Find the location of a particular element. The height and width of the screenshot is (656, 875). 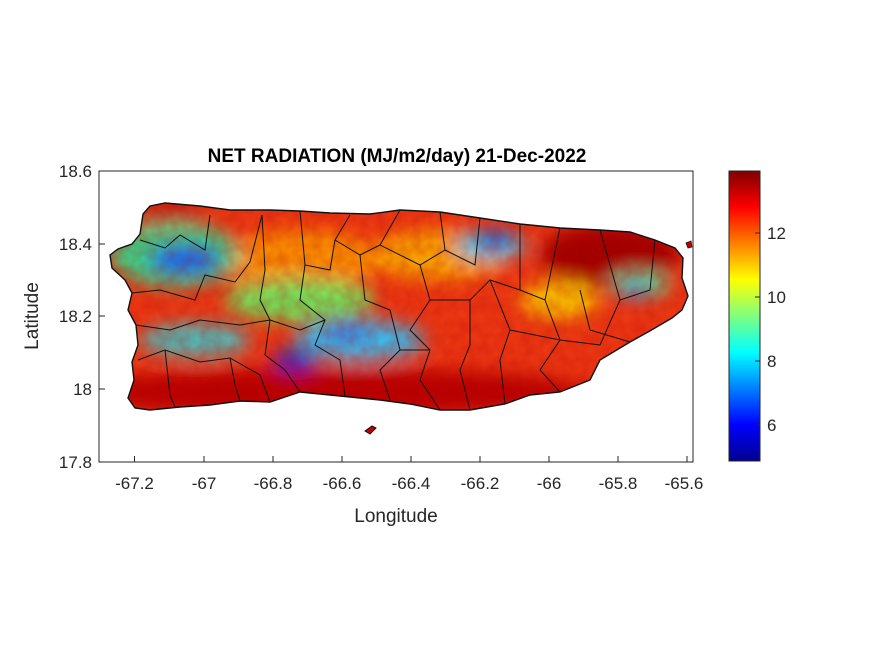

y-tick-label: 17.8 is located at coordinates (75, 462).